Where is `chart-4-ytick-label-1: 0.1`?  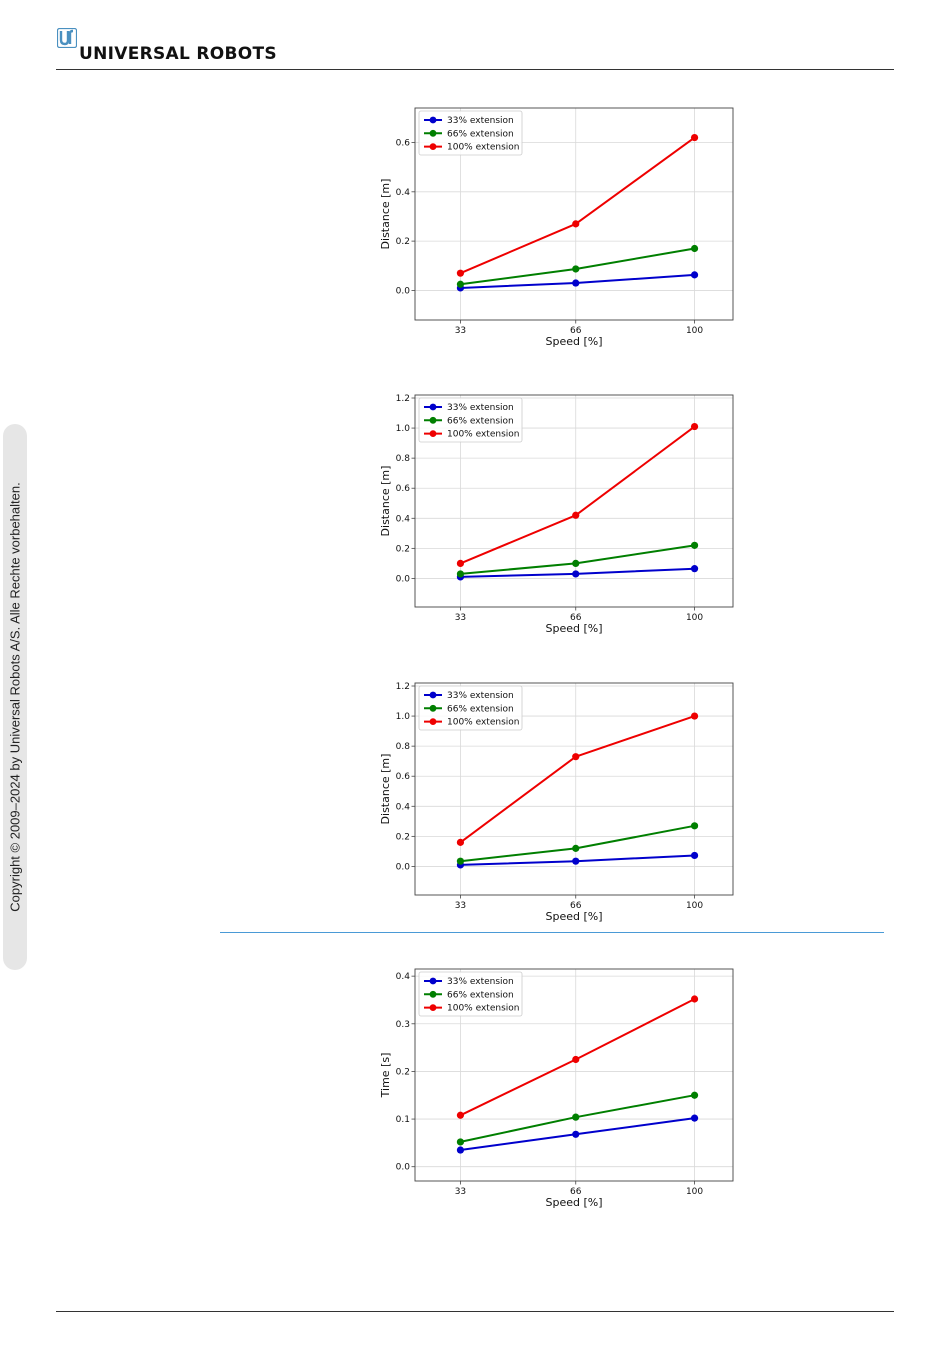 chart-4-ytick-label-1: 0.1 is located at coordinates (403, 1120).